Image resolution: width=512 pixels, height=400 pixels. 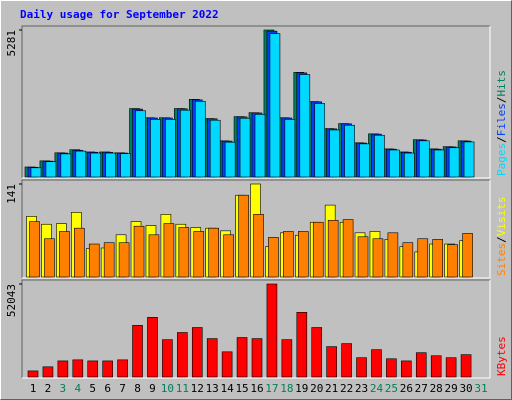 I want to click on x-tick-label: 25, so click(x=391, y=388).